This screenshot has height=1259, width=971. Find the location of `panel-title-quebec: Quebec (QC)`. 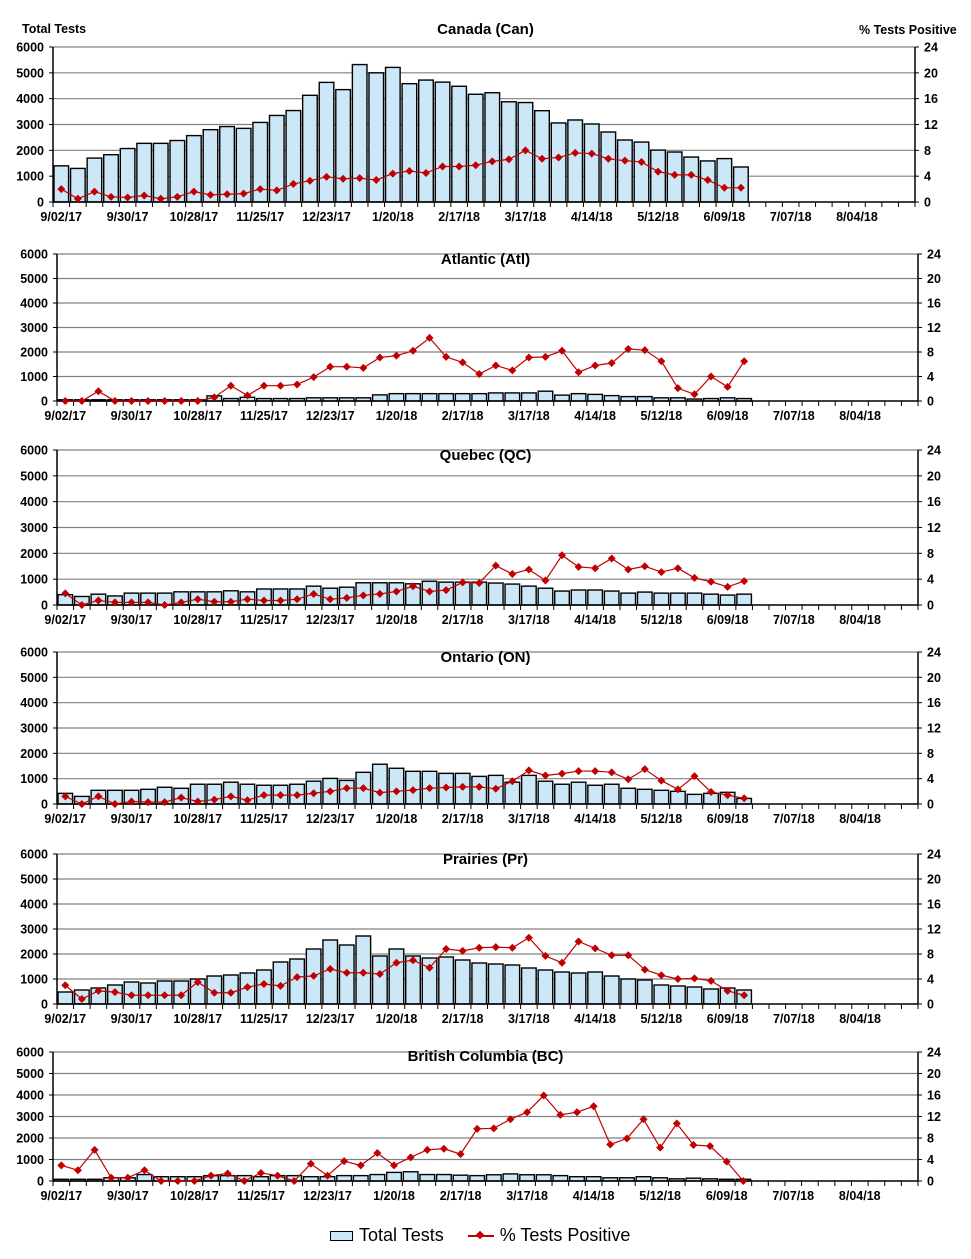

panel-title-quebec: Quebec (QC) is located at coordinates (485, 455).